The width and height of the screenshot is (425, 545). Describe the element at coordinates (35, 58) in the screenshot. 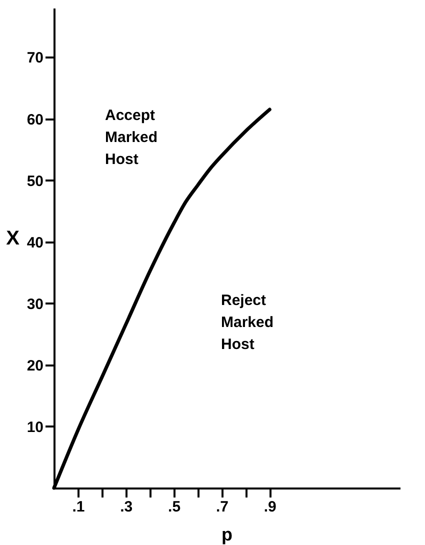

I see `y-tick-label: 70` at that location.